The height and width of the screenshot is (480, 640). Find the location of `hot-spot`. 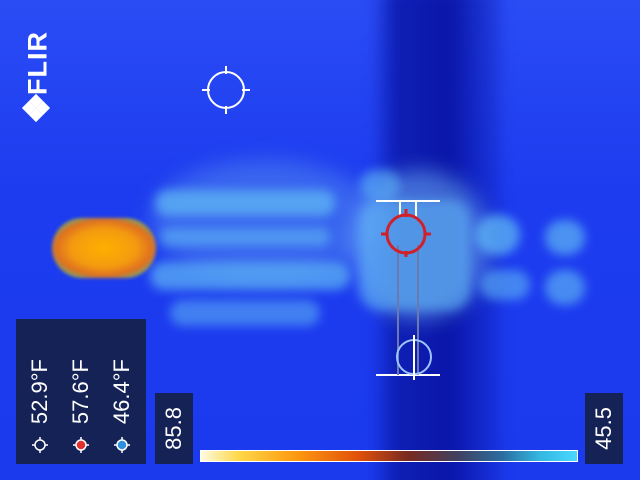

hot-spot is located at coordinates (104, 248).